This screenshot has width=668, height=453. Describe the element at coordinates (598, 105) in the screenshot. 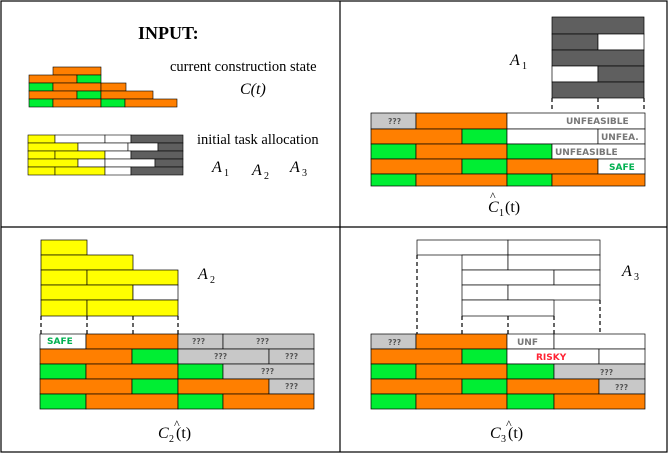

I see `a1-drop-guides` at that location.